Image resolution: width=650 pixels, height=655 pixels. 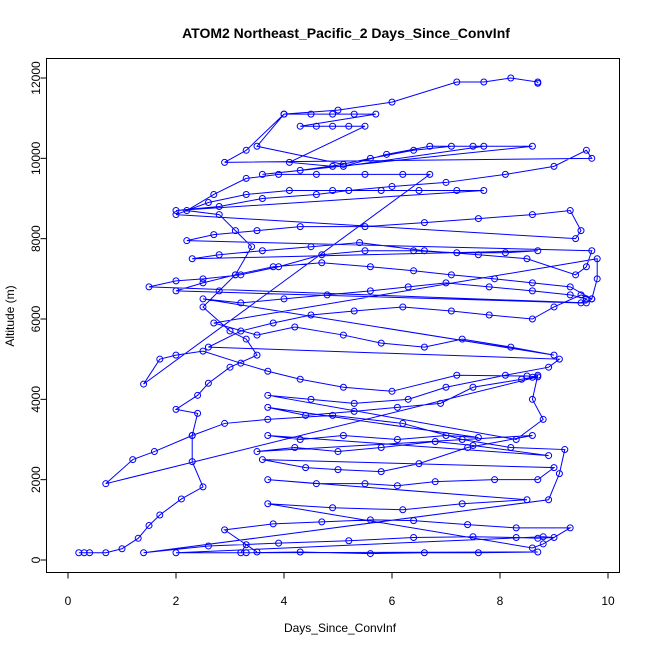 I want to click on x-tick-label: 4, so click(x=284, y=601).